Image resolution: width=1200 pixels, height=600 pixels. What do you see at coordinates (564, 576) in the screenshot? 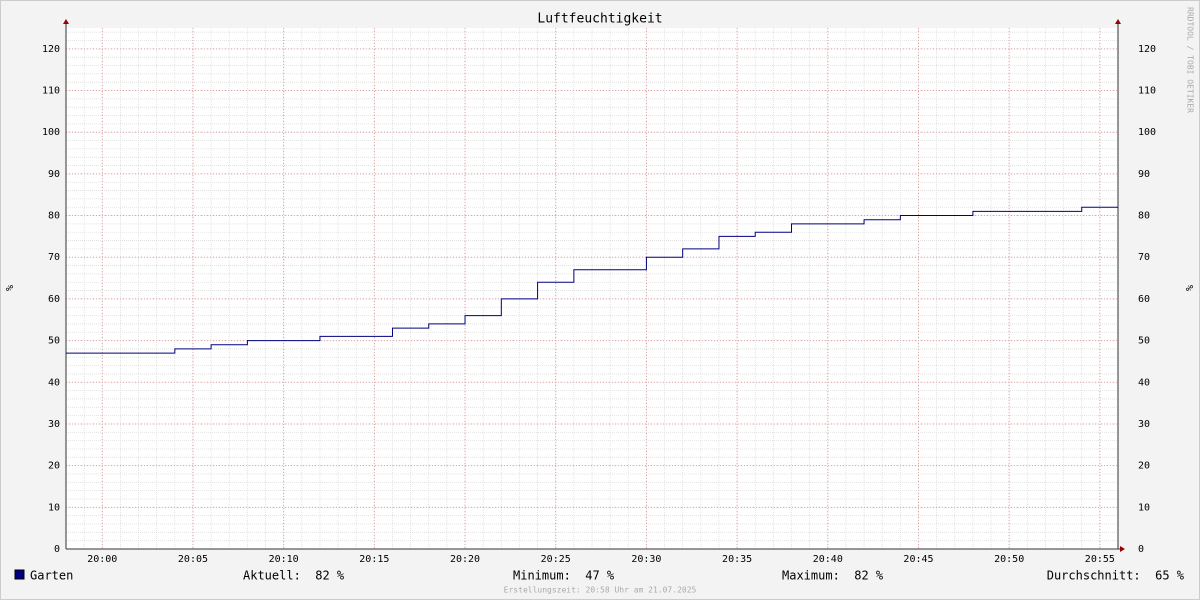
I see `stat: Minimum: 47 %` at bounding box center [564, 576].